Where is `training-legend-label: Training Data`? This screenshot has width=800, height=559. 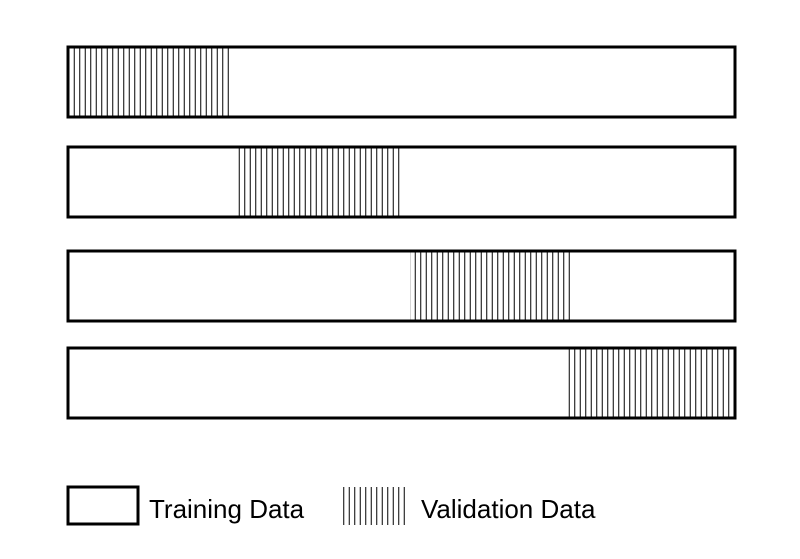 training-legend-label: Training Data is located at coordinates (227, 509).